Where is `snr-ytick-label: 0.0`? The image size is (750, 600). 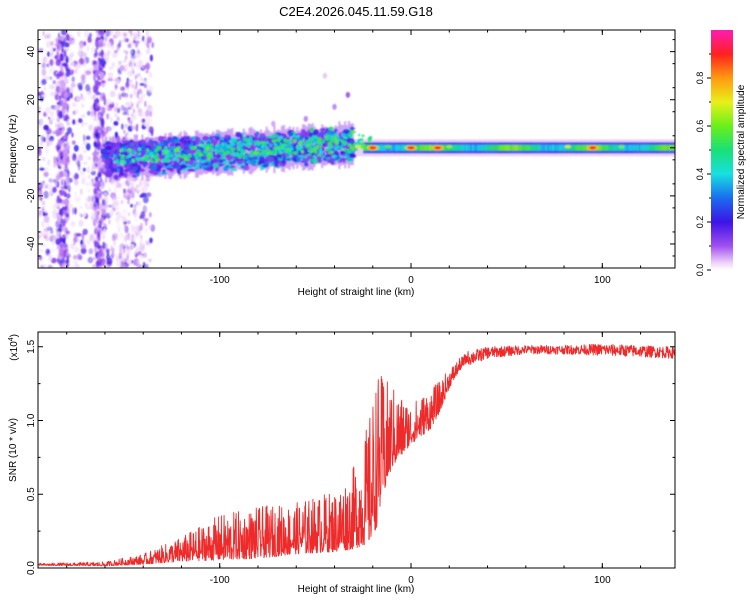
snr-ytick-label: 0.0 is located at coordinates (31, 568).